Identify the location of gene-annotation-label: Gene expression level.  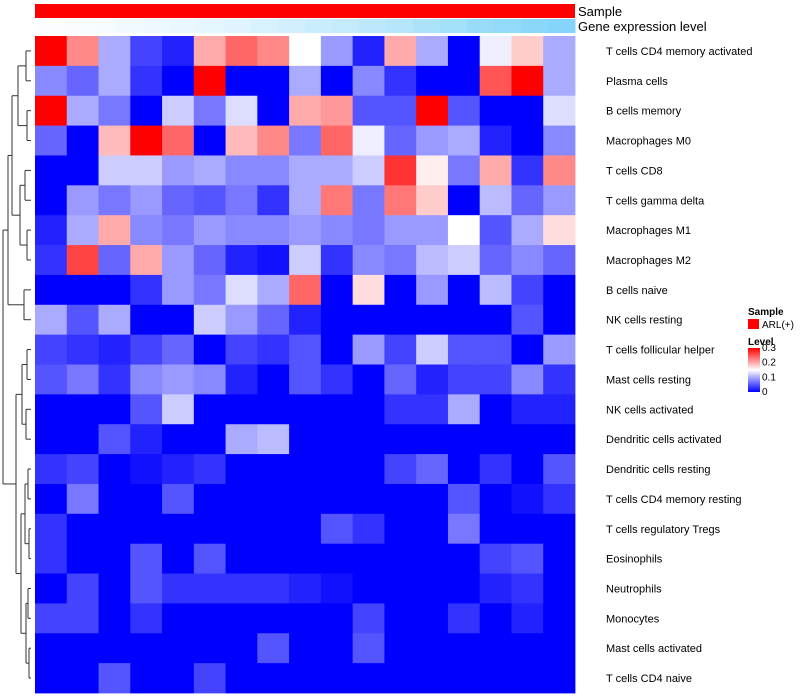
(642, 26).